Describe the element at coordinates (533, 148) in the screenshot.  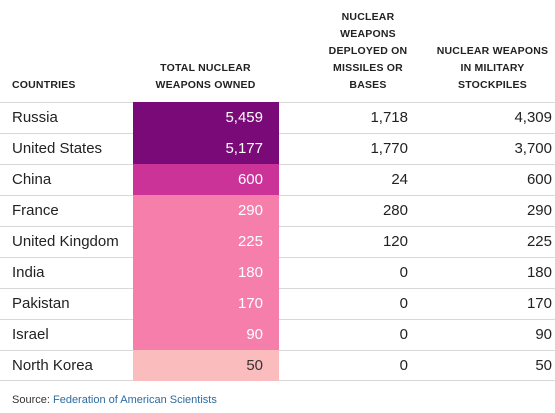
I see `cell-stockpile-weapons: 3,700` at that location.